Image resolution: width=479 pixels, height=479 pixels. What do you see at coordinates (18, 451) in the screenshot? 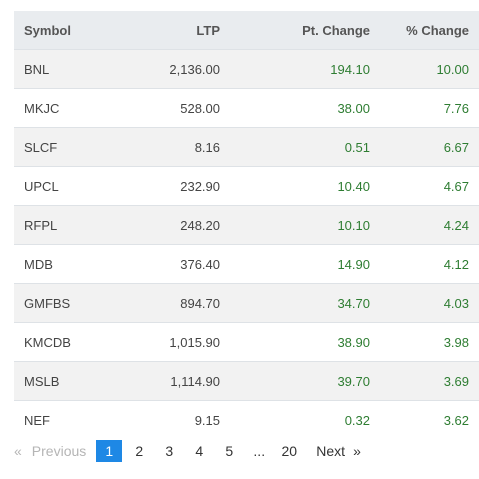
I see `previous-arrow-icon: «` at bounding box center [18, 451].